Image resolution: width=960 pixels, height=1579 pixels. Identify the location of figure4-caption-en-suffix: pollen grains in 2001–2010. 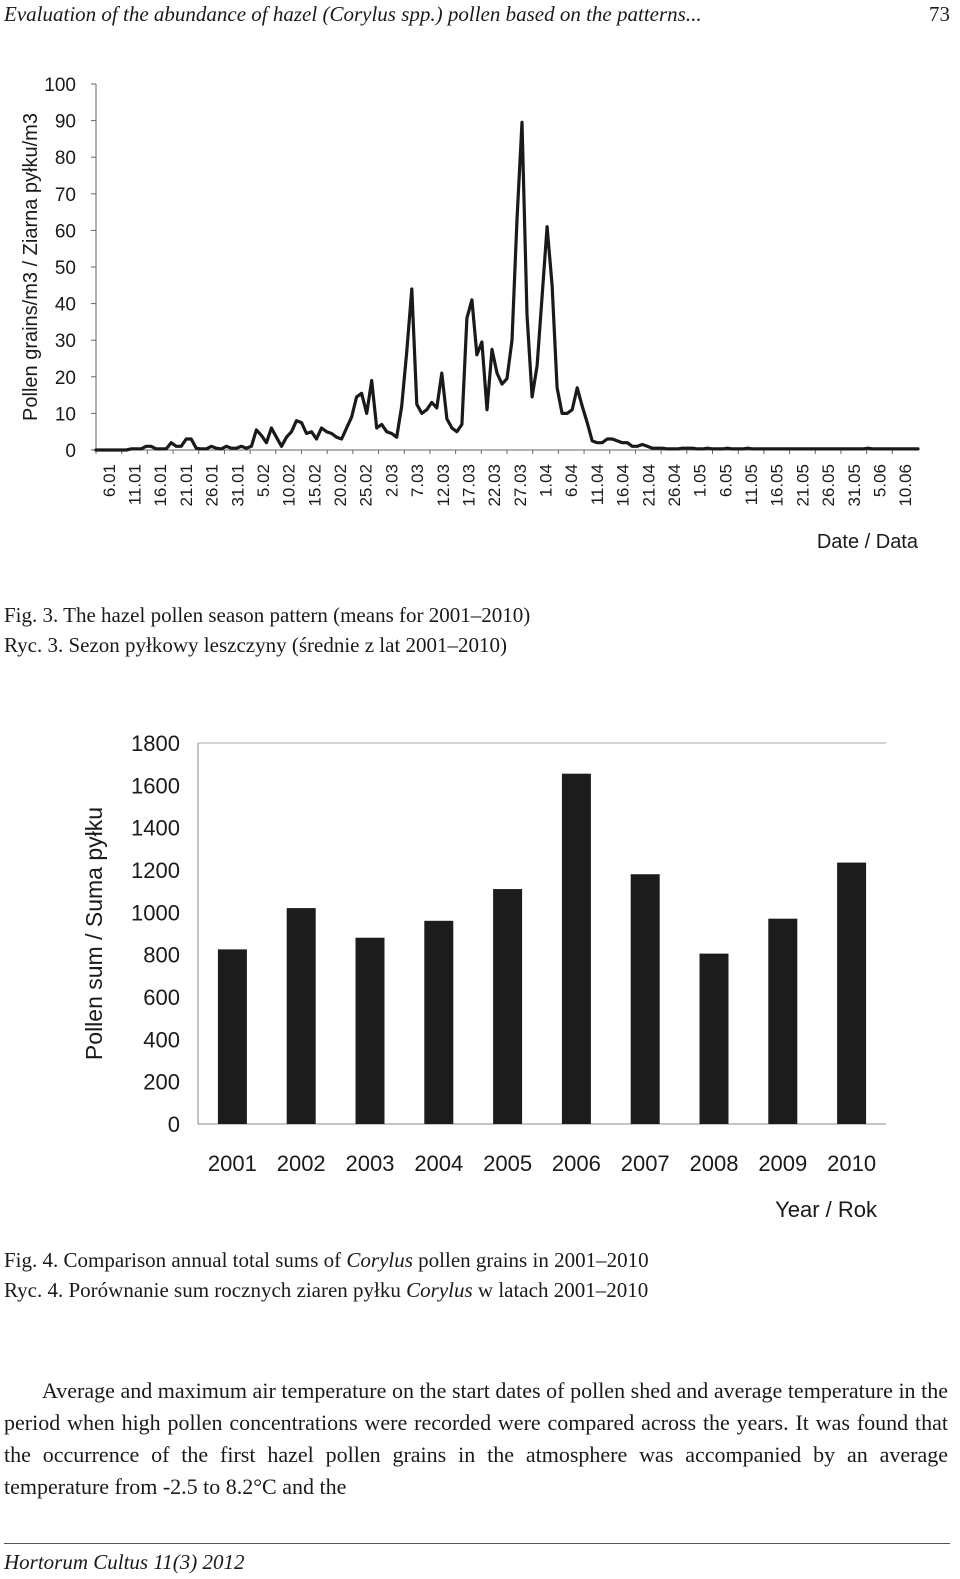
(530, 1260).